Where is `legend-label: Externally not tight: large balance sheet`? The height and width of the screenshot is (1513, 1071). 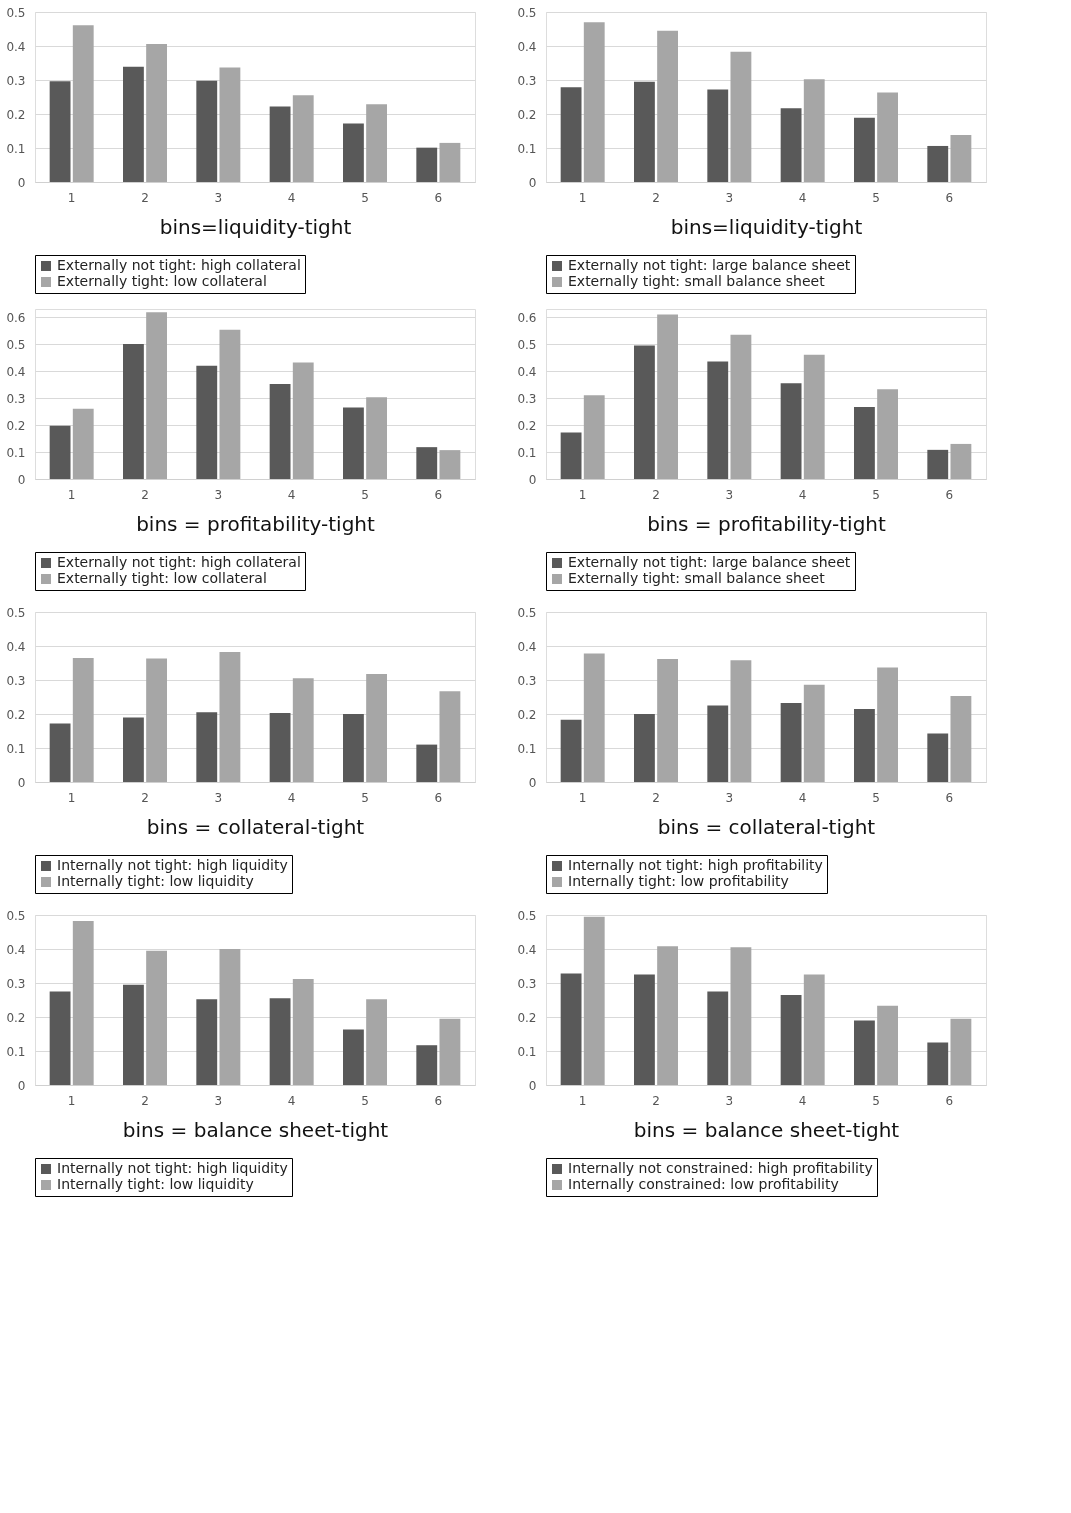
legend-label: Externally not tight: large balance sheet is located at coordinates (709, 562).